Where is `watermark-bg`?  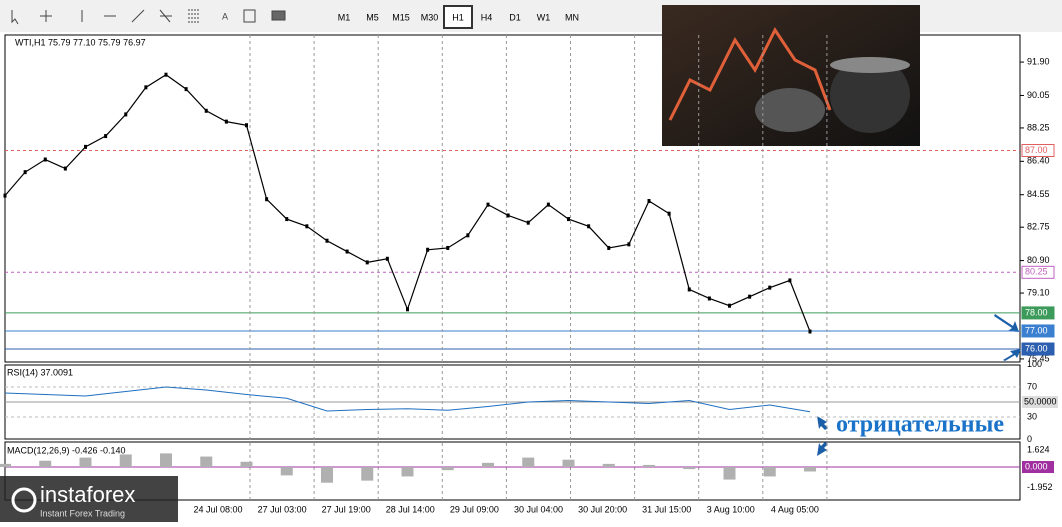
watermark-bg is located at coordinates (89, 499).